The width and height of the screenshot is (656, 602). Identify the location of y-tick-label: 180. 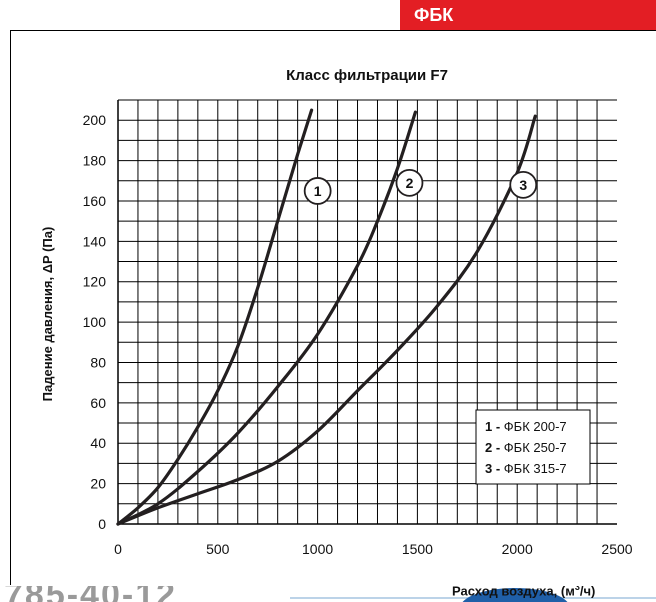
(95, 161).